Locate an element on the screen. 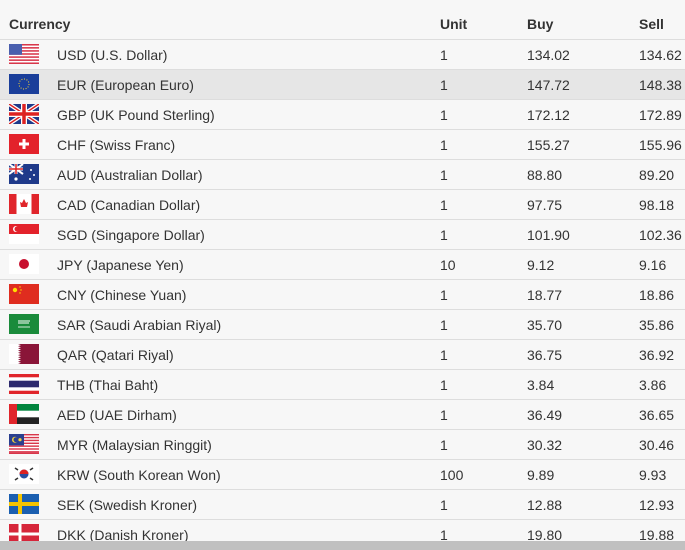 The image size is (685, 550). table-row: USD (U.S. Dollar) 1 134.02 134.62 is located at coordinates (342, 55).